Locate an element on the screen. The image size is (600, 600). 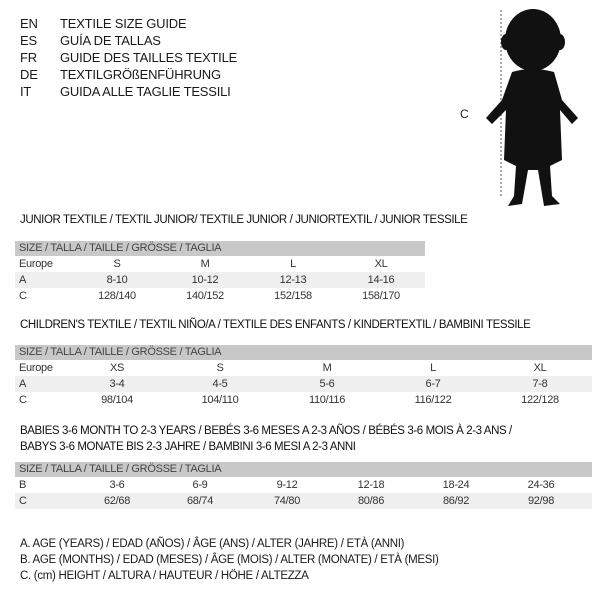
row-label: B is located at coordinates (23, 485).